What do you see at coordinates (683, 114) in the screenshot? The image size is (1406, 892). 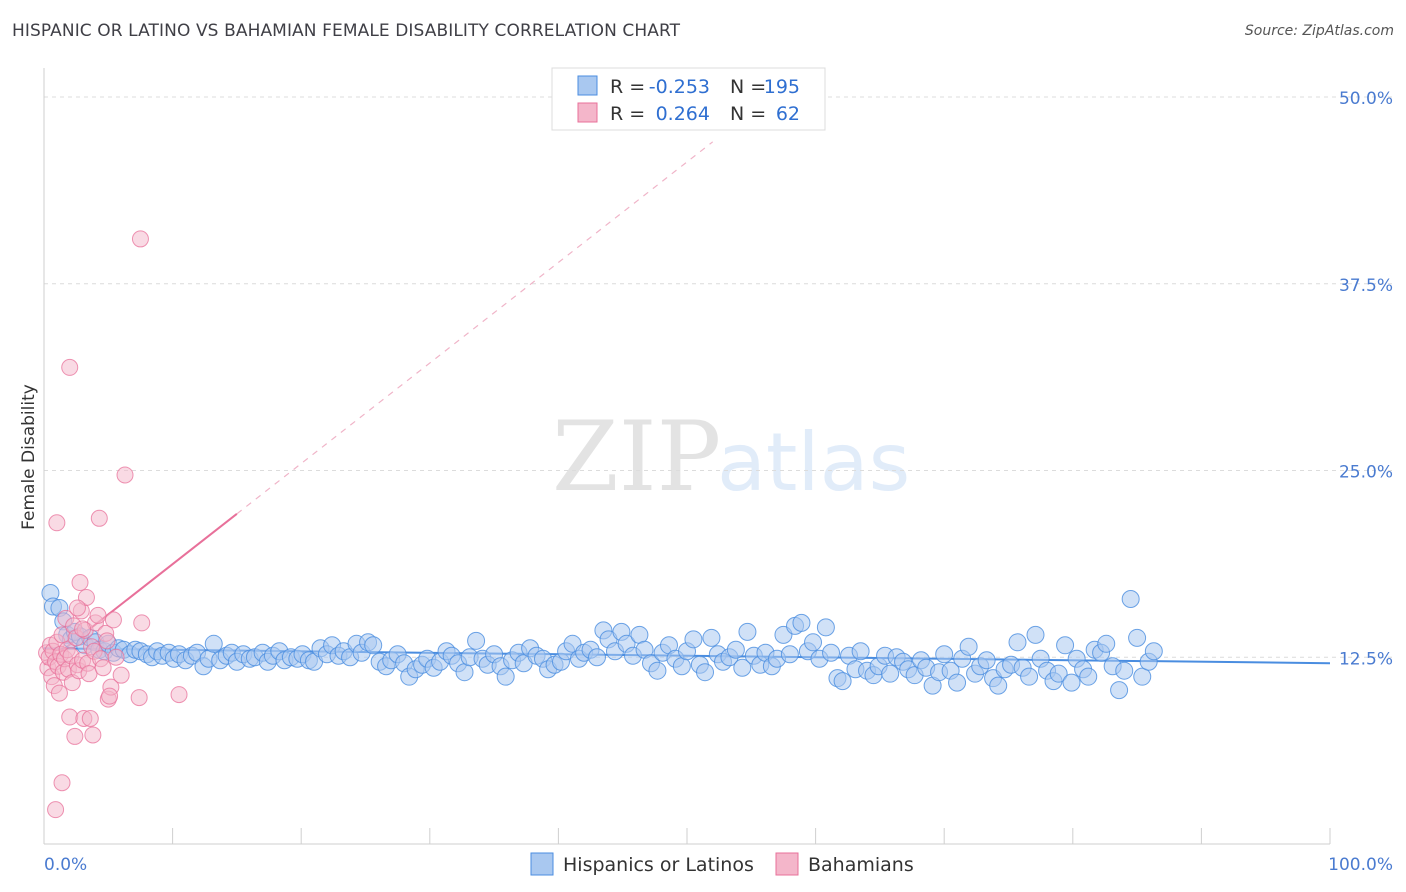 I see `legend-r-value-1: 0.264` at bounding box center [683, 114].